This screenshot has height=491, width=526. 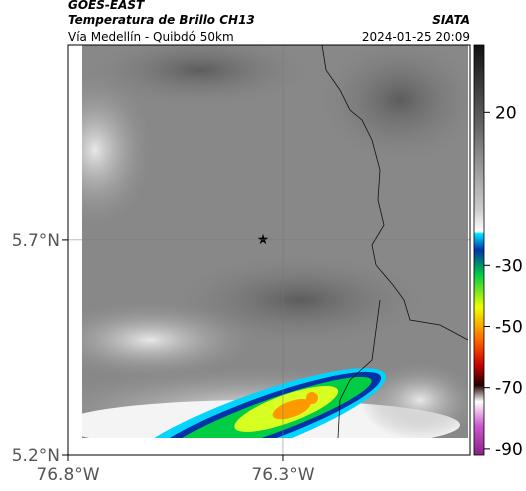 What do you see at coordinates (509, 389) in the screenshot?
I see `colorbar-label: -70` at bounding box center [509, 389].